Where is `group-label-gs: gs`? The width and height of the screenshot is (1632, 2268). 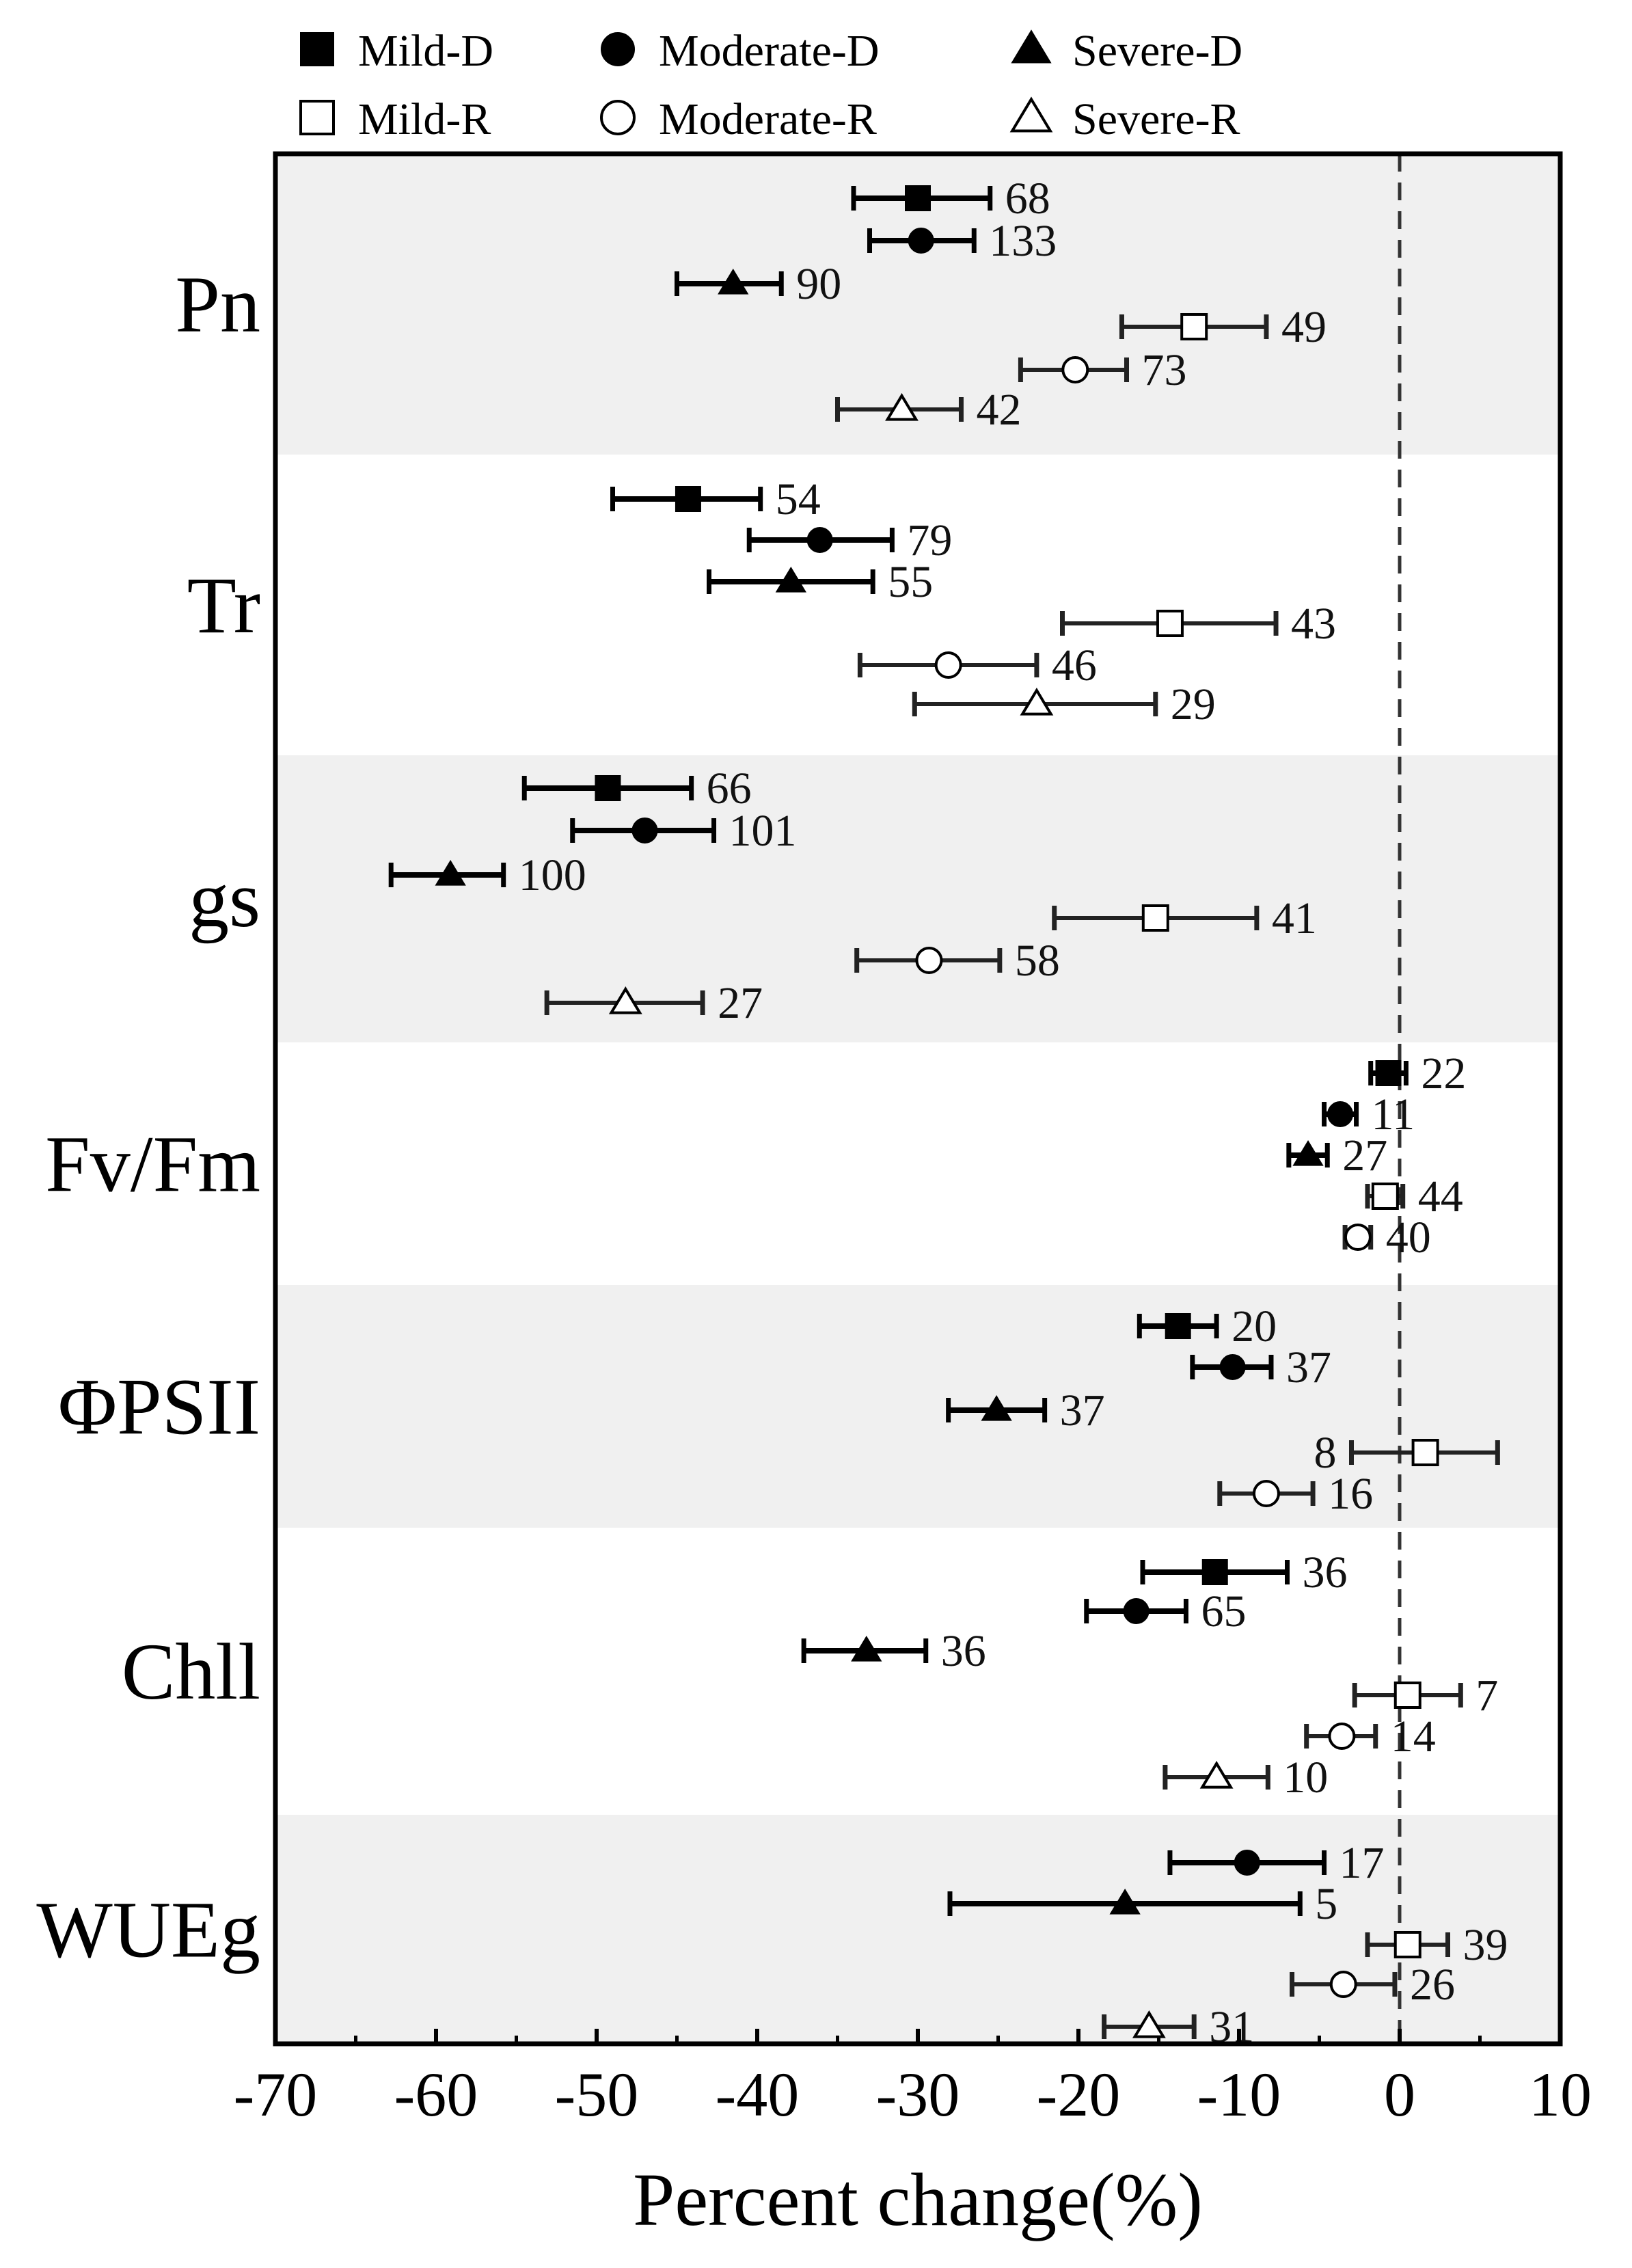 group-label-gs: gs is located at coordinates (224, 899).